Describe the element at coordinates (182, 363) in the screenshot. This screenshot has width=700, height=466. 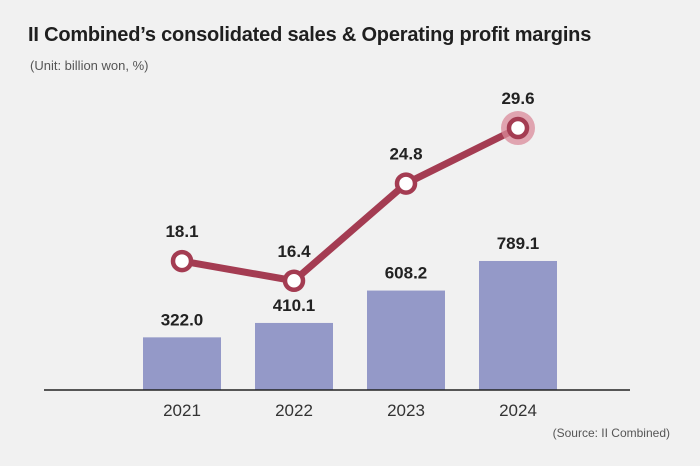
I see `bar-2021` at that location.